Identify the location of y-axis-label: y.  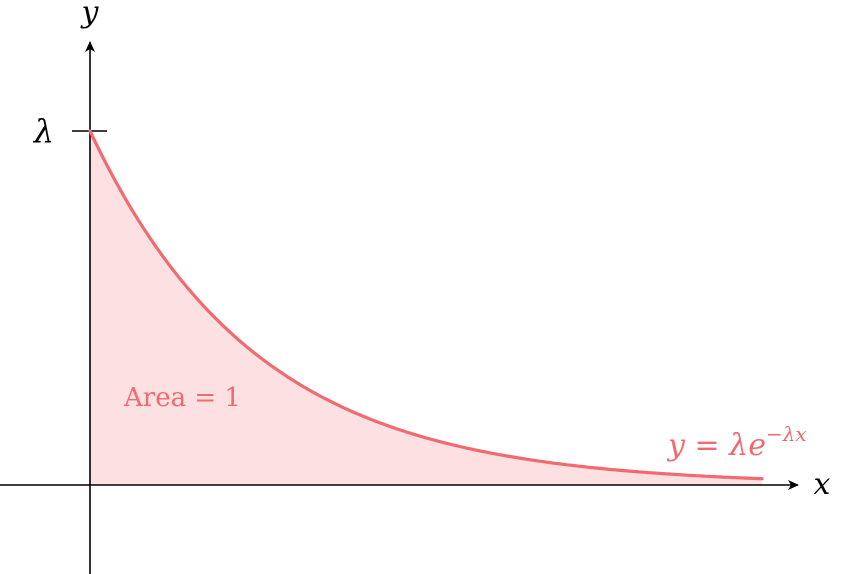
(90, 15).